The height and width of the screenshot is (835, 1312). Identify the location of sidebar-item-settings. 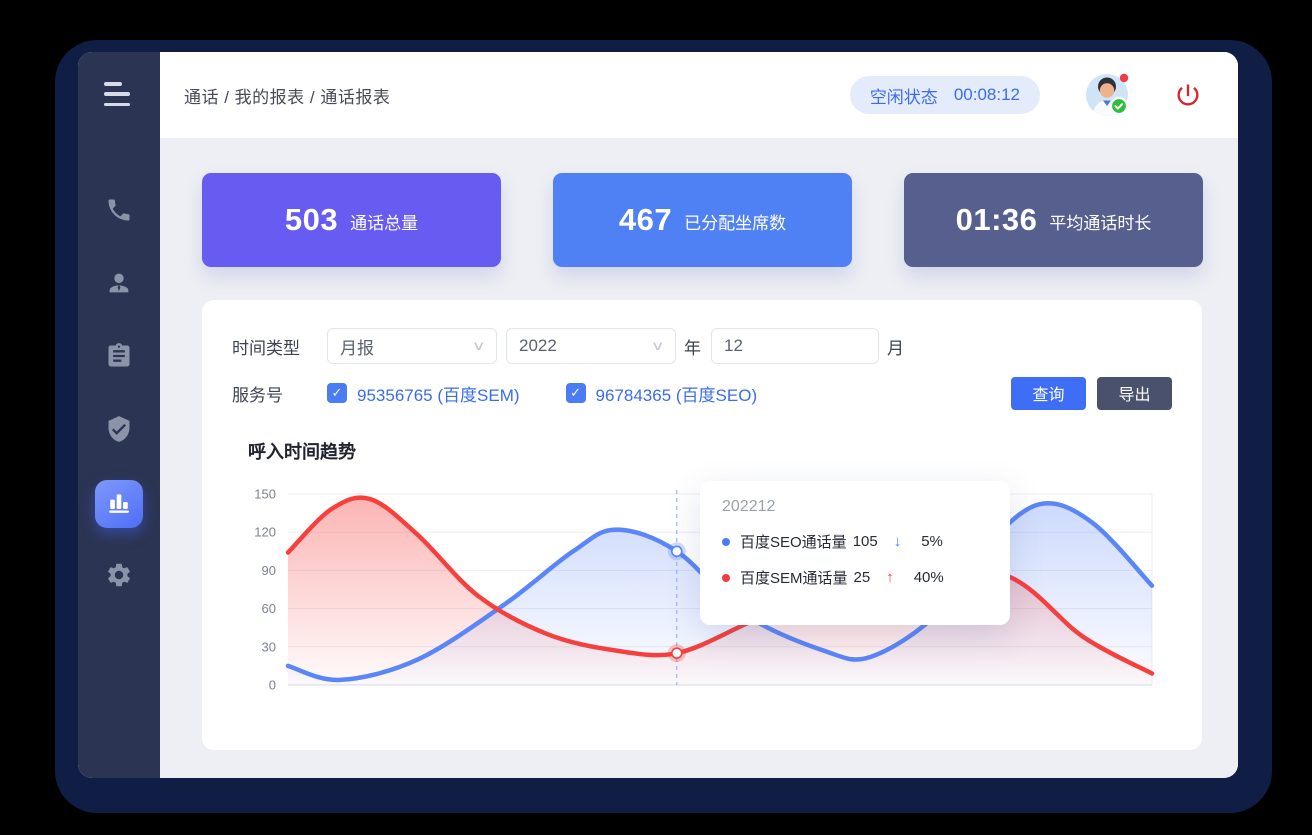
(119, 577).